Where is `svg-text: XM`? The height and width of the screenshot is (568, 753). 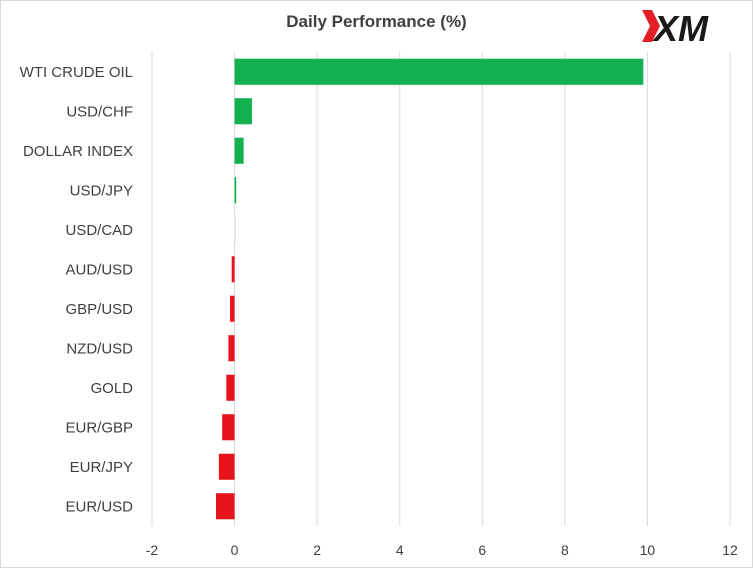 svg-text: XM is located at coordinates (680, 28).